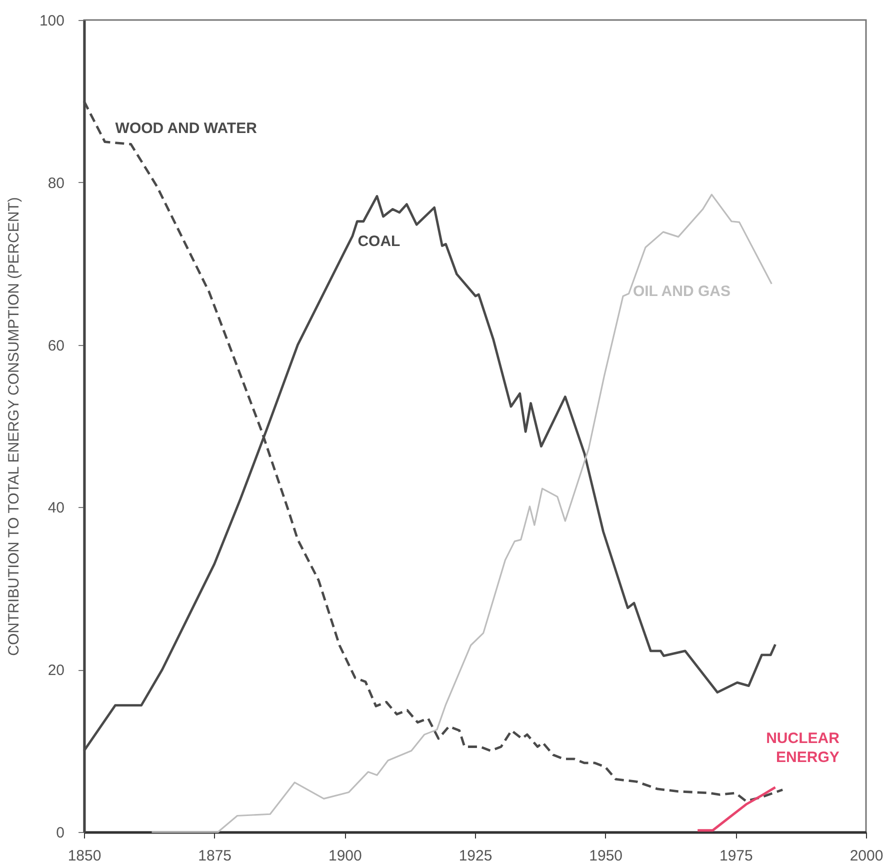 Image resolution: width=894 pixels, height=863 pixels. What do you see at coordinates (736, 855) in the screenshot?
I see `x-tick-label: 1975` at bounding box center [736, 855].